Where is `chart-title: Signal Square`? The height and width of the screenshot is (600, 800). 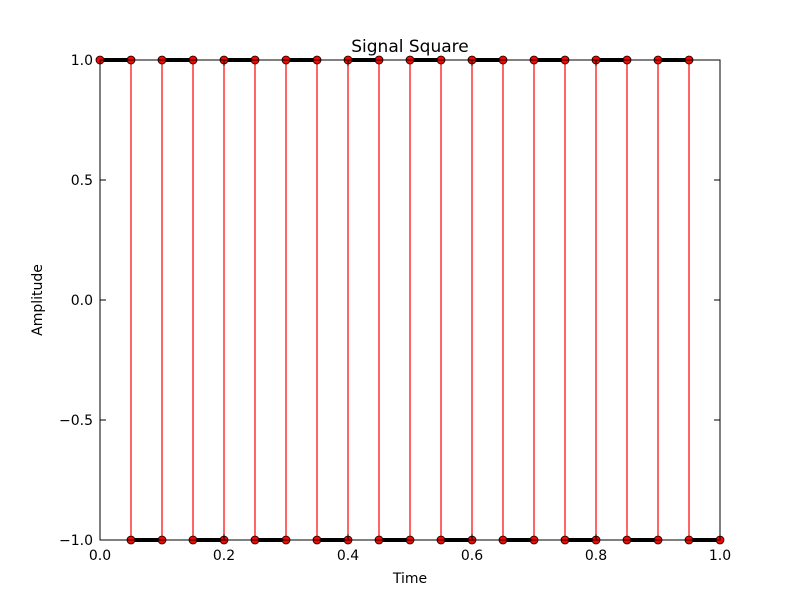
chart-title: Signal Square is located at coordinates (409, 47).